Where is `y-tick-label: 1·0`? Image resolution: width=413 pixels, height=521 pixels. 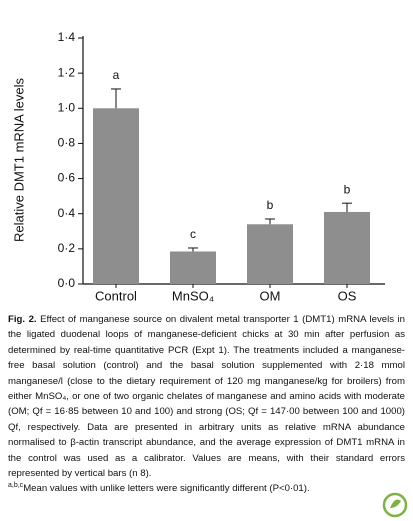
y-tick-label: 1·0 is located at coordinates (67, 107).